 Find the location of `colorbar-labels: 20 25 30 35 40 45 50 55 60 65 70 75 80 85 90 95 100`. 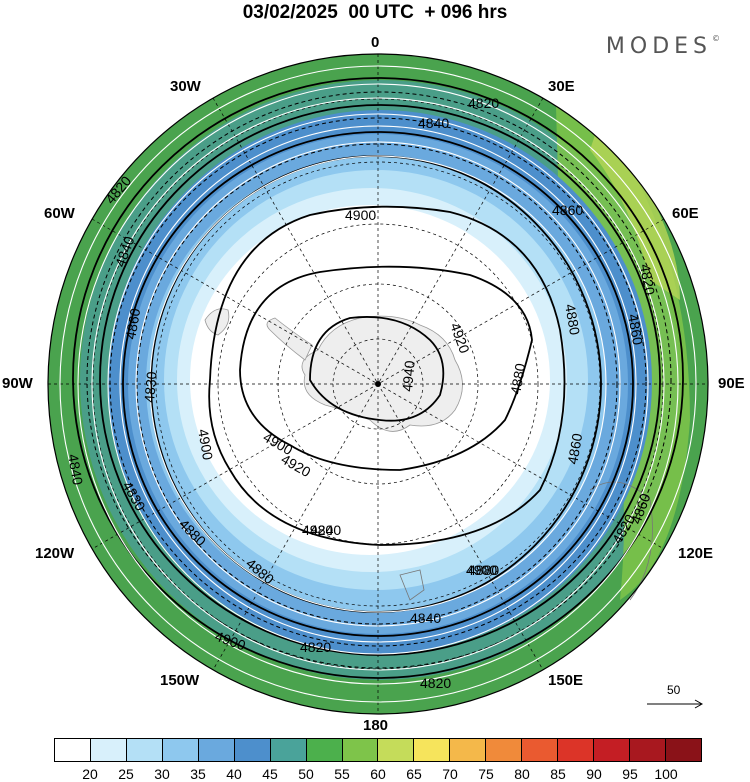

colorbar-labels: 20 25 30 35 40 45 50 55 60 65 70 75 80 85 90 95 100 is located at coordinates (378, 774).